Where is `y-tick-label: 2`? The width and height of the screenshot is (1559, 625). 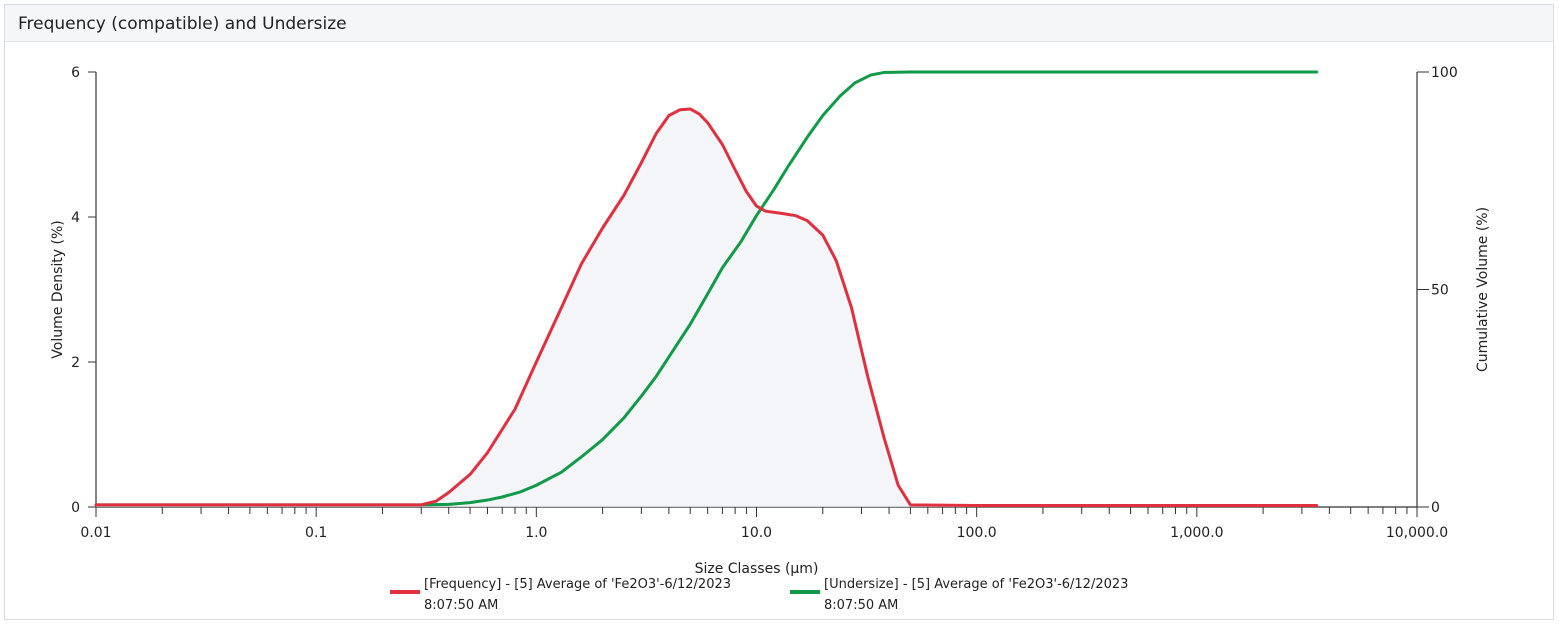 y-tick-label: 2 is located at coordinates (75, 363).